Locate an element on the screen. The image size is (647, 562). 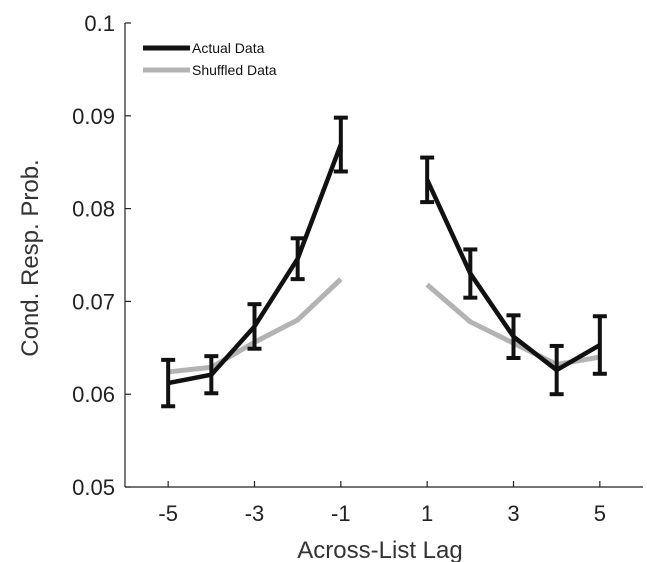
x-tick-label: -1 is located at coordinates (341, 513).